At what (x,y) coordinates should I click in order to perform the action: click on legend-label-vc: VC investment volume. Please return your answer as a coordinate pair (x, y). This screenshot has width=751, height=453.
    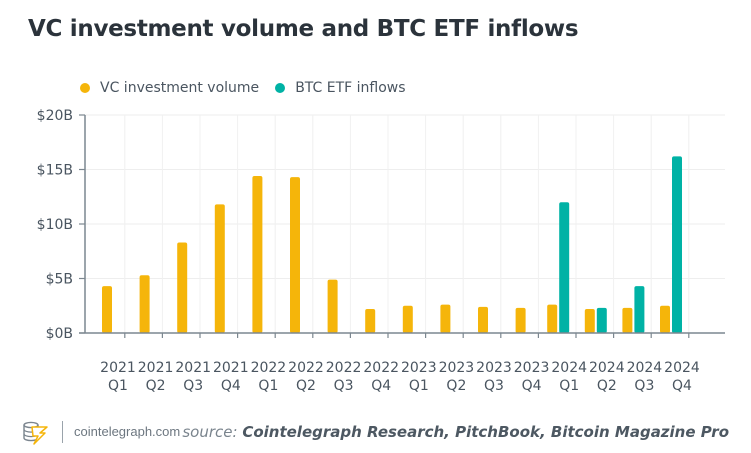
    Looking at the image, I should click on (180, 88).